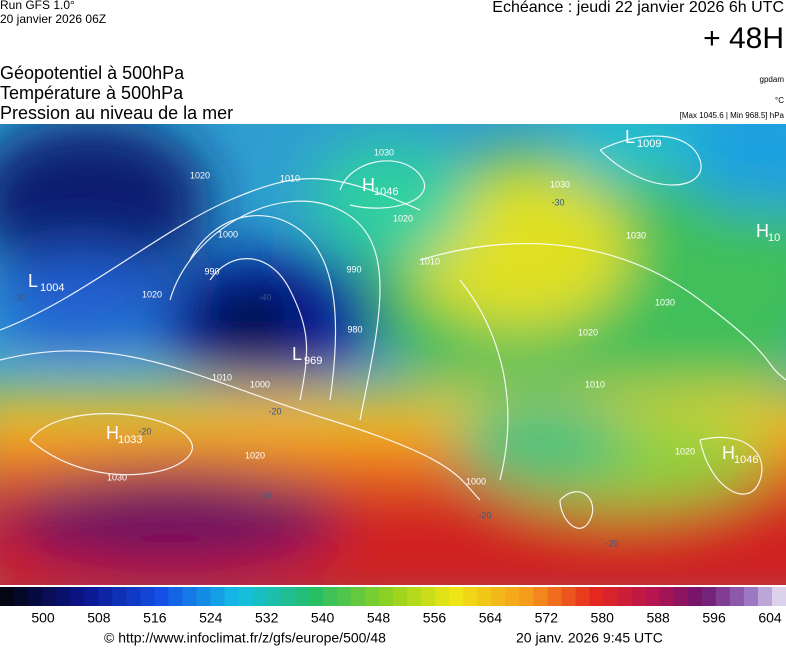  What do you see at coordinates (589, 638) in the screenshot?
I see `footer-date: 20 janv. 2026 9:45 UTC` at bounding box center [589, 638].